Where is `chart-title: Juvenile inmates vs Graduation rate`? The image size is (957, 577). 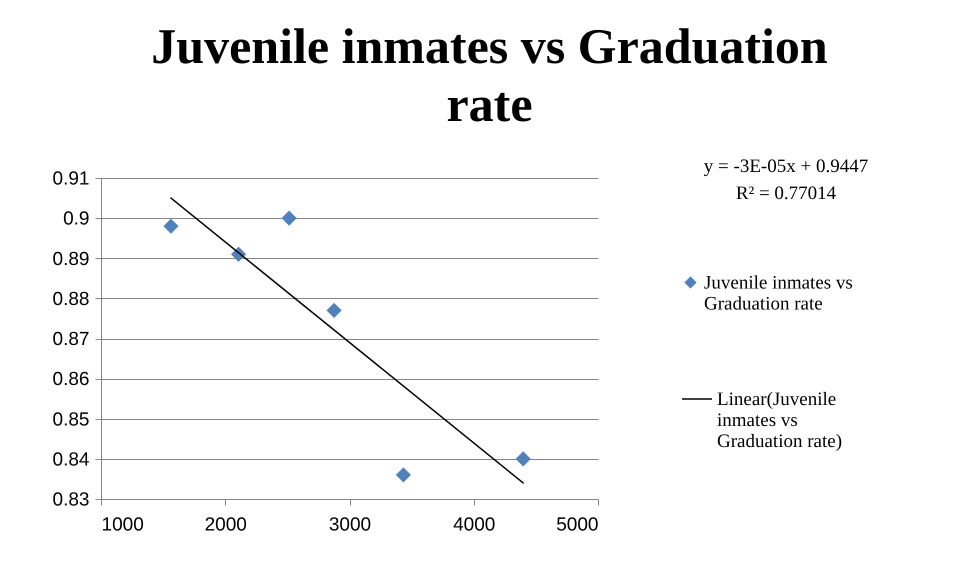
chart-title: Juvenile inmates vs Graduation rate is located at coordinates (489, 75).